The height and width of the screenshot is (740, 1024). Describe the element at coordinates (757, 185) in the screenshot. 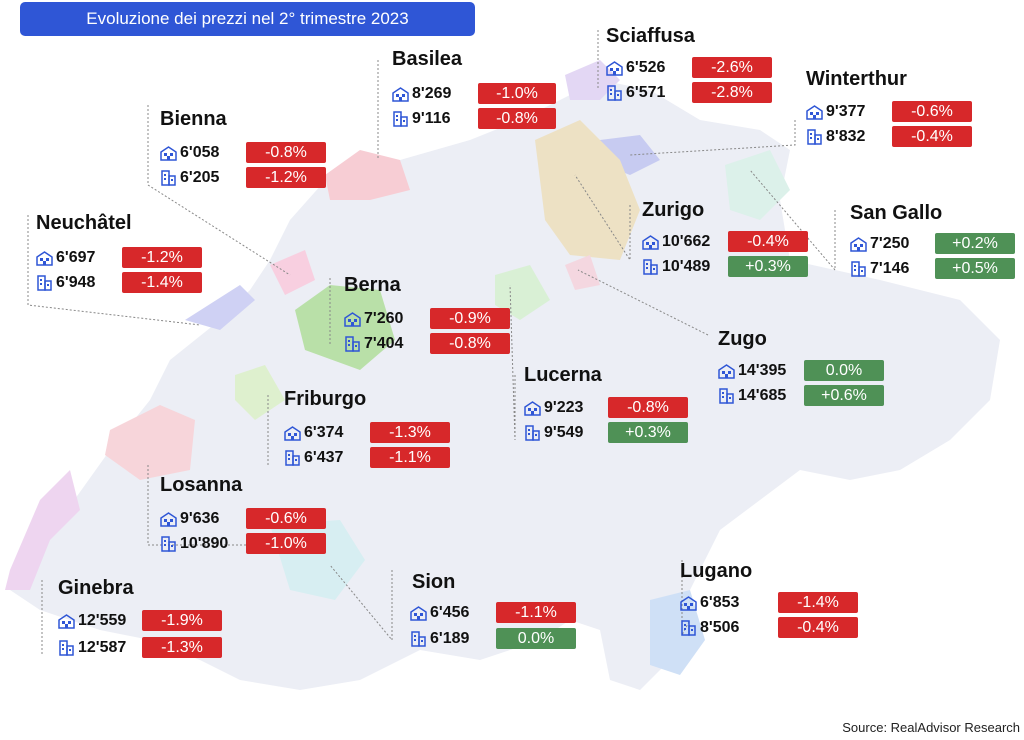

I see `region-san-gallo` at that location.